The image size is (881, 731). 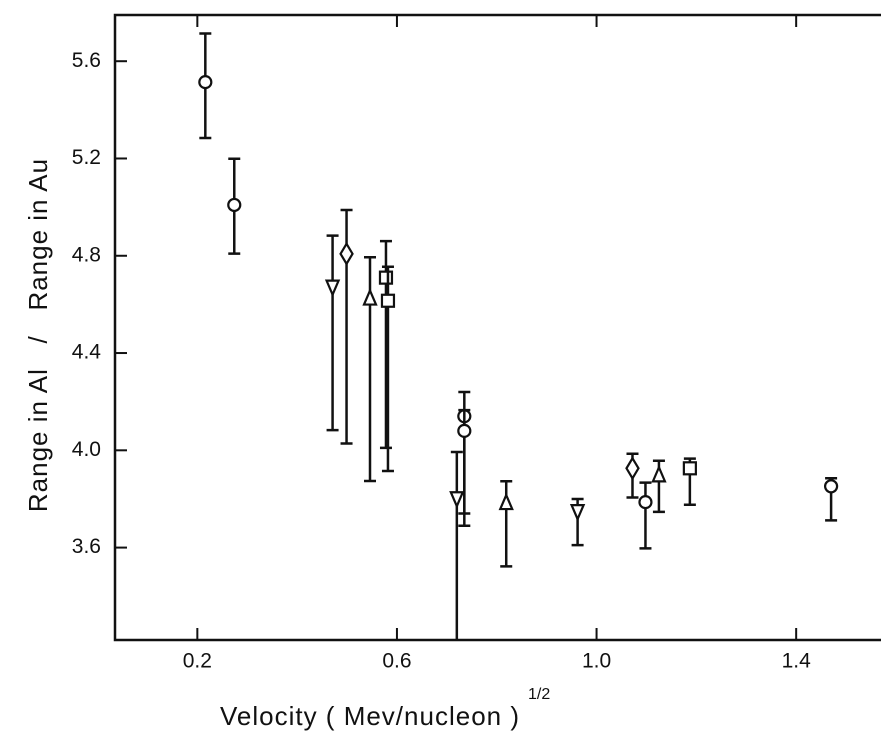 I want to click on x-tick-label: 0.2, so click(x=197, y=661).